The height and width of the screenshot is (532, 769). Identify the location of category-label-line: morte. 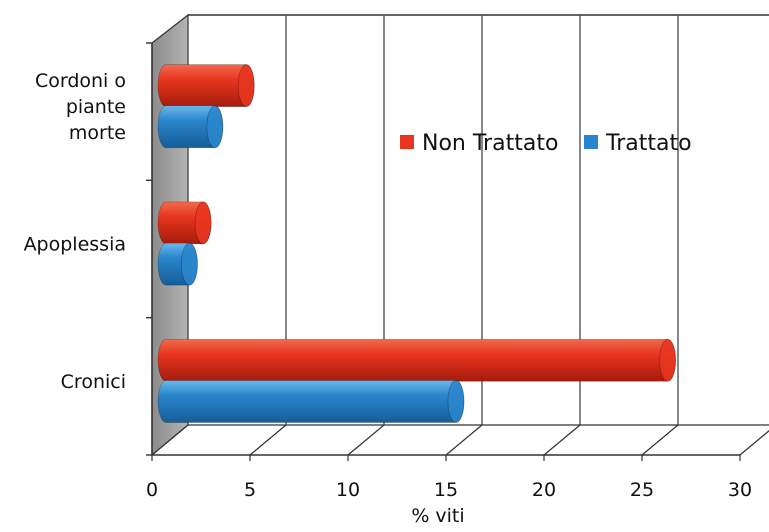
(97, 133).